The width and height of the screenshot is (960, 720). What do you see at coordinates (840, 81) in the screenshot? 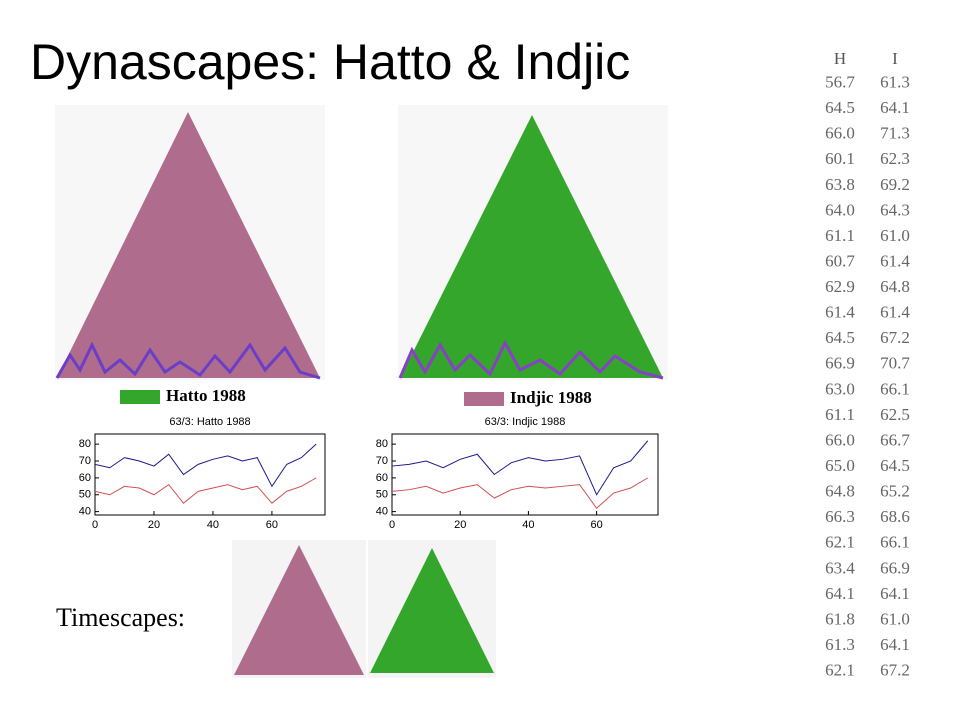
I see `table-cell: 56.7` at bounding box center [840, 81].